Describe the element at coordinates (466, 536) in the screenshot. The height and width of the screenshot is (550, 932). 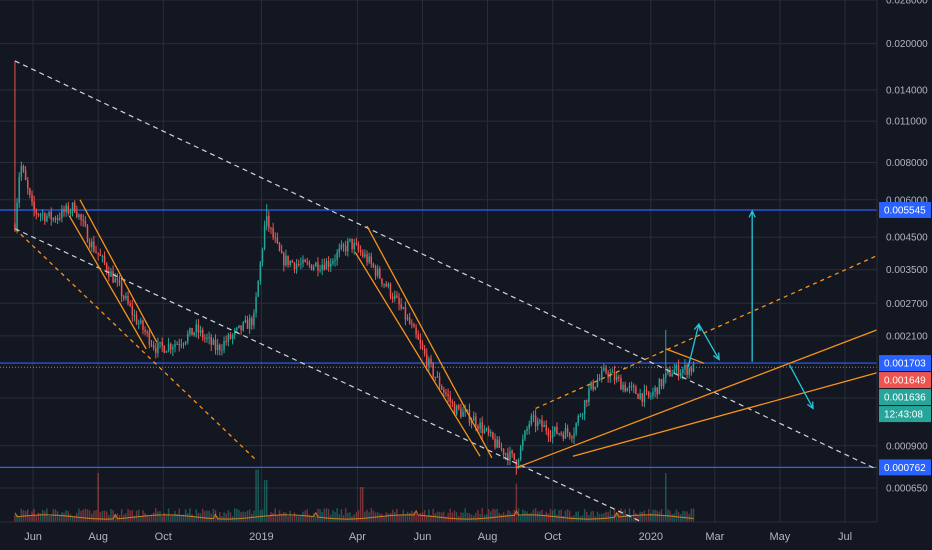
I see `time-axis` at that location.